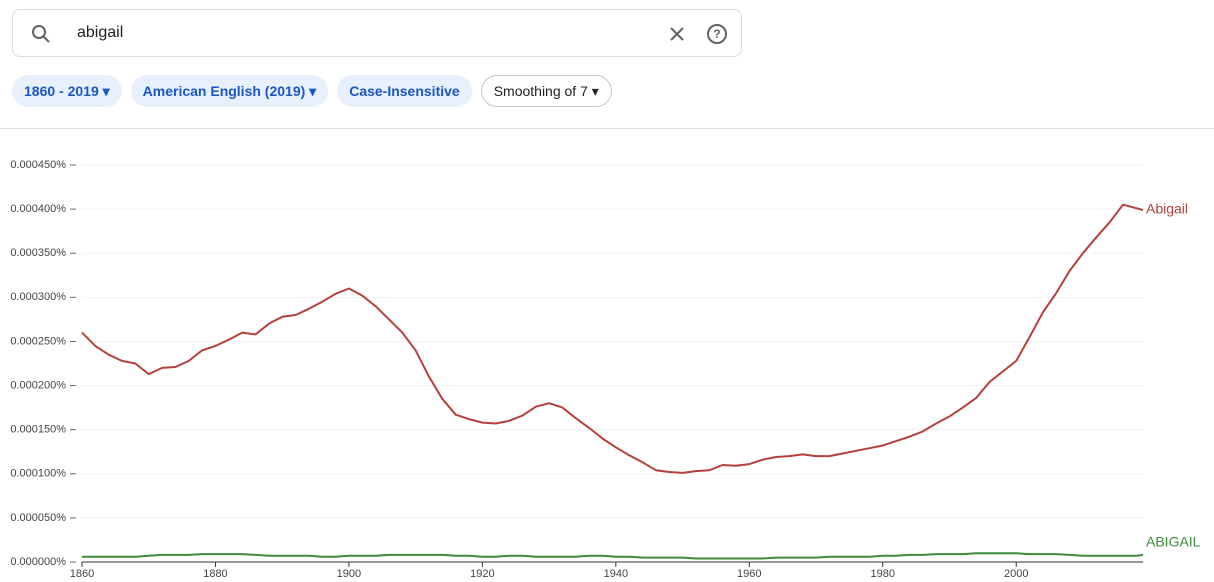 The width and height of the screenshot is (1214, 582). What do you see at coordinates (61, 91) in the screenshot?
I see `chip-label: 1860 - 2019` at bounding box center [61, 91].